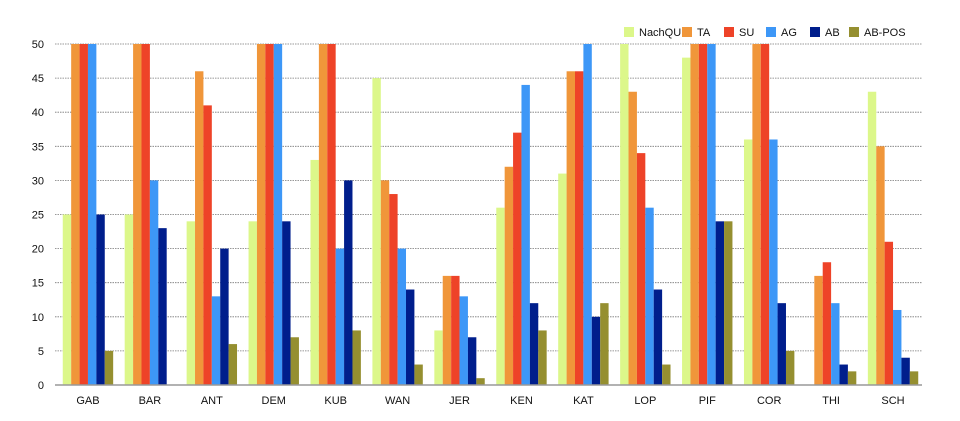 This screenshot has height=421, width=960. Describe the element at coordinates (781, 344) in the screenshot. I see `bar-ab-cor` at that location.